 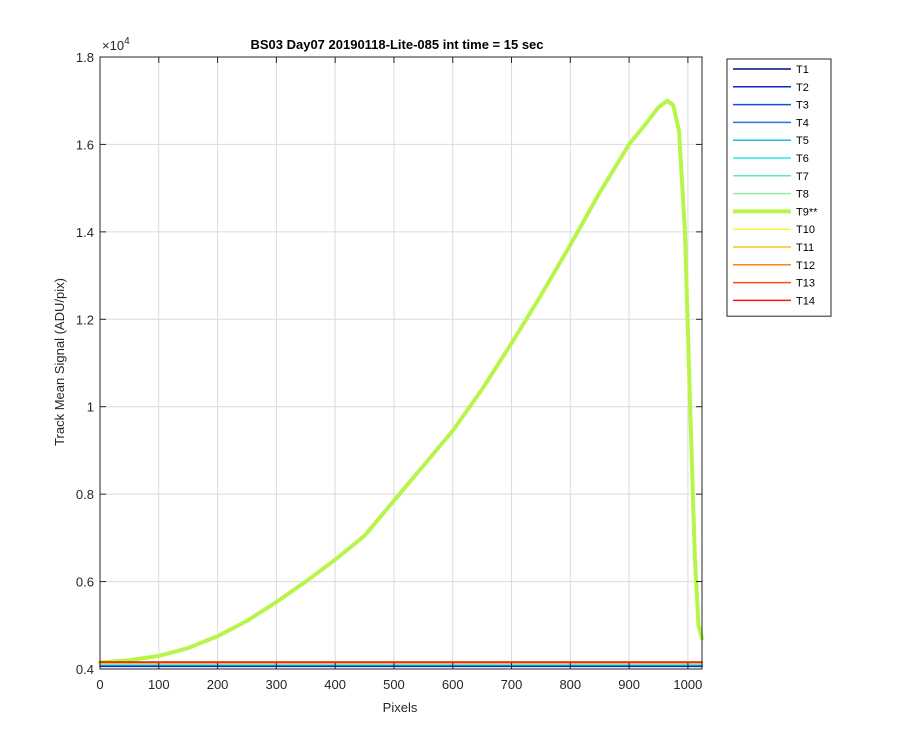 I want to click on y-tick-label: 1.8, so click(x=85, y=57).